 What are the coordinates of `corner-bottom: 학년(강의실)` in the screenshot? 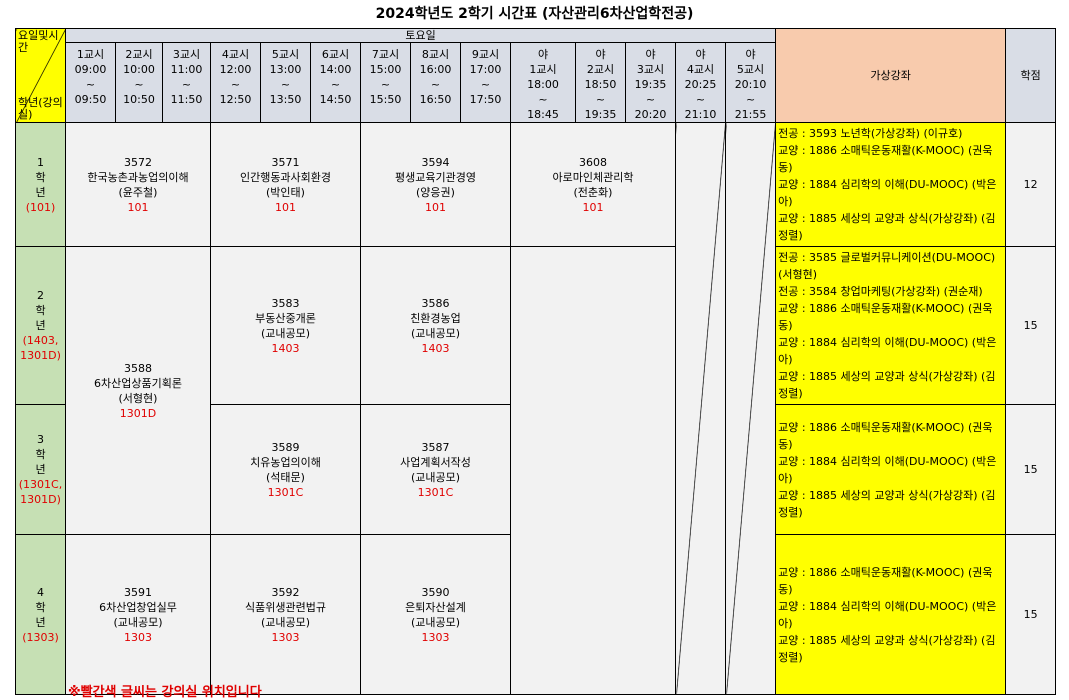 It's located at (40, 108).